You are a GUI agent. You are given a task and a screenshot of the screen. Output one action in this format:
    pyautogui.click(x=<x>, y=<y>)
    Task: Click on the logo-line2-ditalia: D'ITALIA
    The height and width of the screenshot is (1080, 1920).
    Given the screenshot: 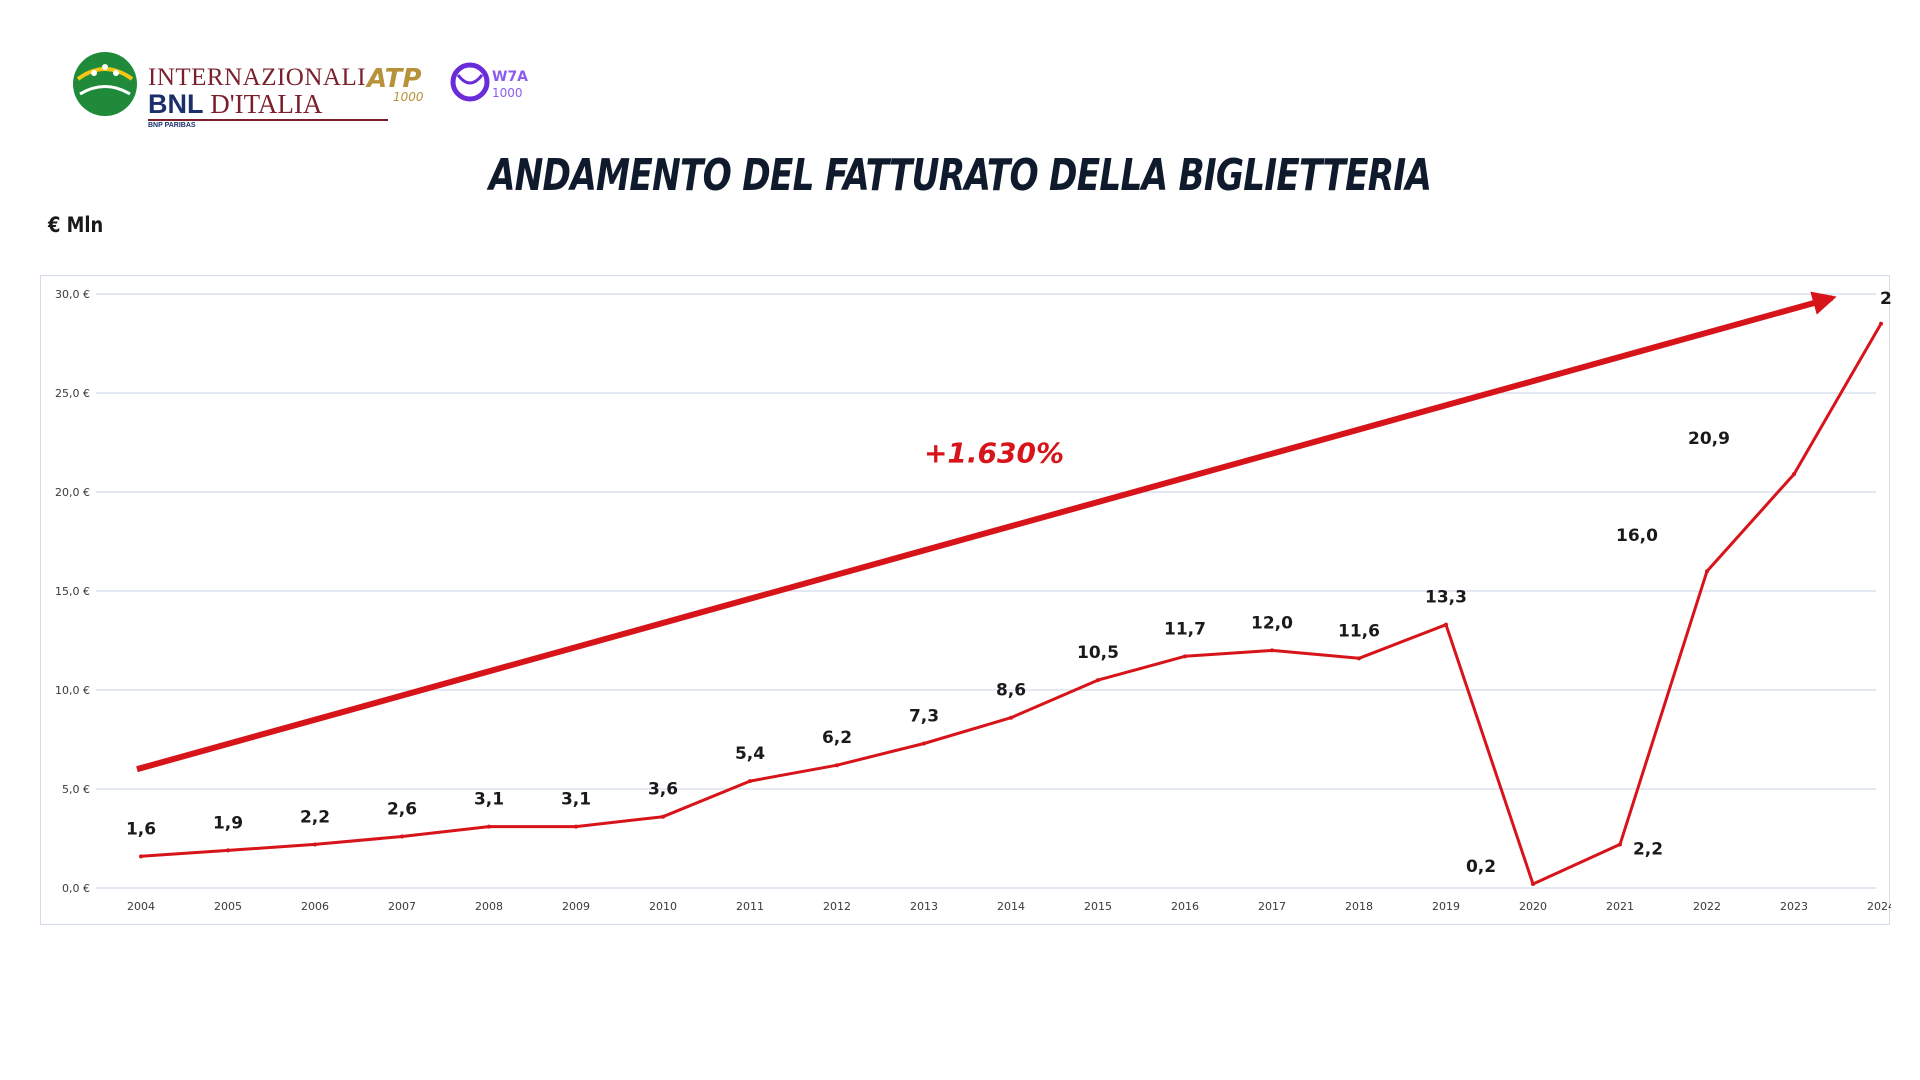 What is the action you would take?
    pyautogui.click(x=263, y=104)
    